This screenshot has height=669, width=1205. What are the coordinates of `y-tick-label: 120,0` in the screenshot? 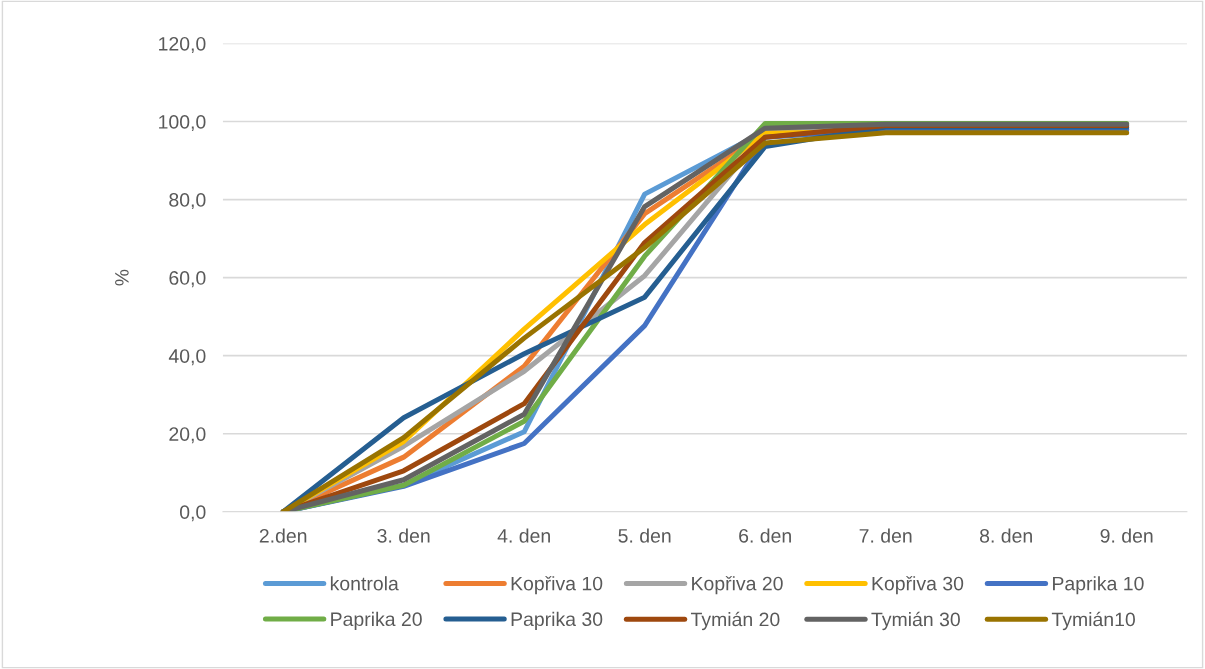 It's located at (182, 45).